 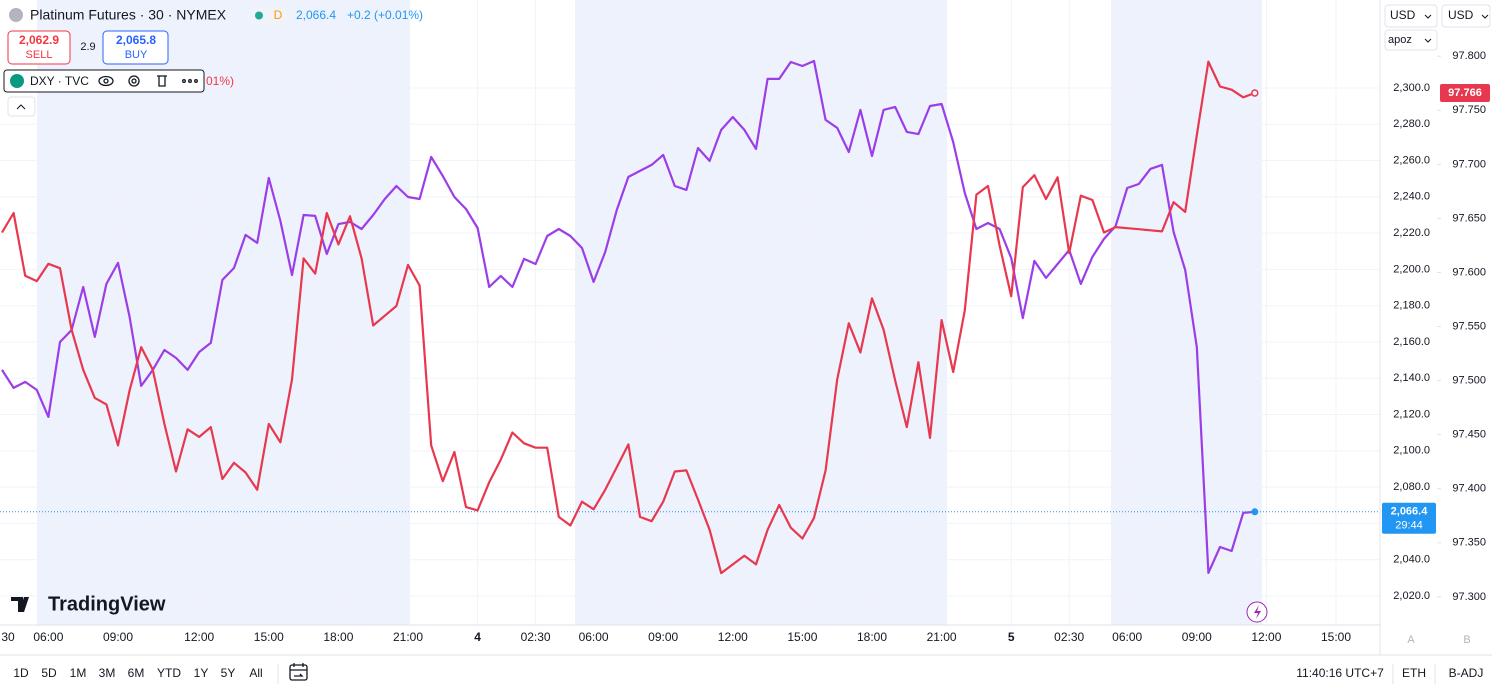 I want to click on collapse-button, so click(x=21, y=106).